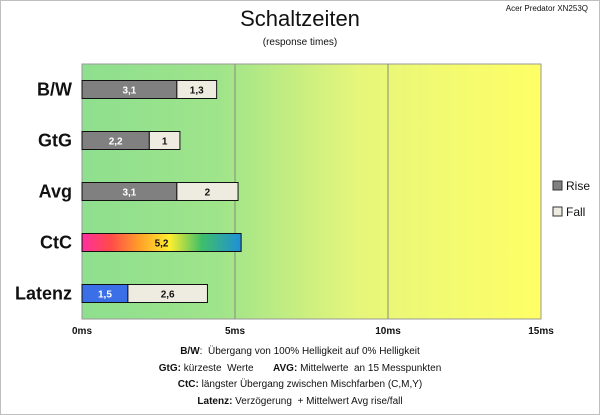 Image resolution: width=600 pixels, height=415 pixels. I want to click on monitor-model-label: Acer Predator XN253Q, so click(546, 8).